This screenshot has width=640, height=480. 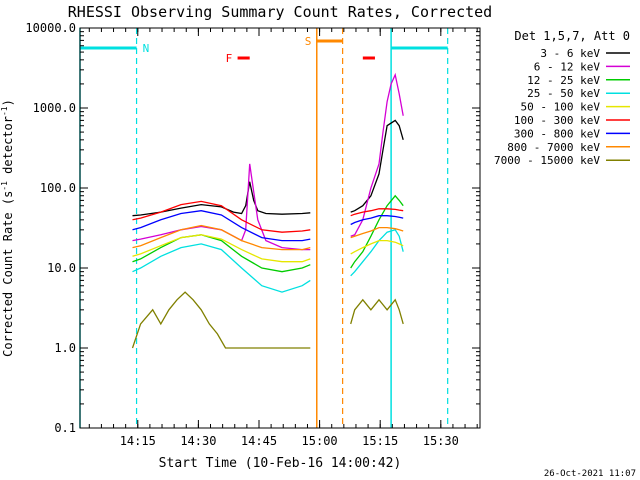 I want to click on series-line-6-a, so click(x=221, y=226).